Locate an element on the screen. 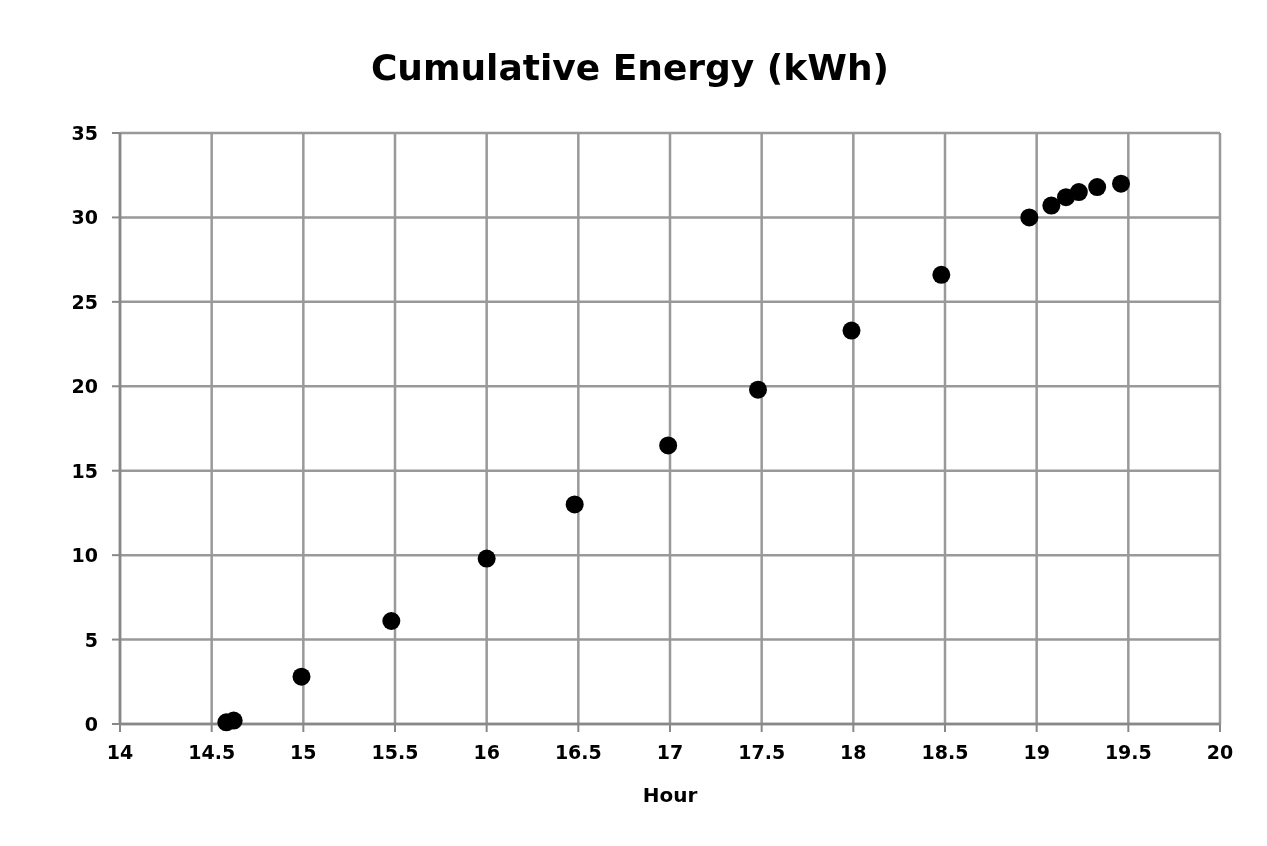  x-tick-label: 16.5 is located at coordinates (578, 752).